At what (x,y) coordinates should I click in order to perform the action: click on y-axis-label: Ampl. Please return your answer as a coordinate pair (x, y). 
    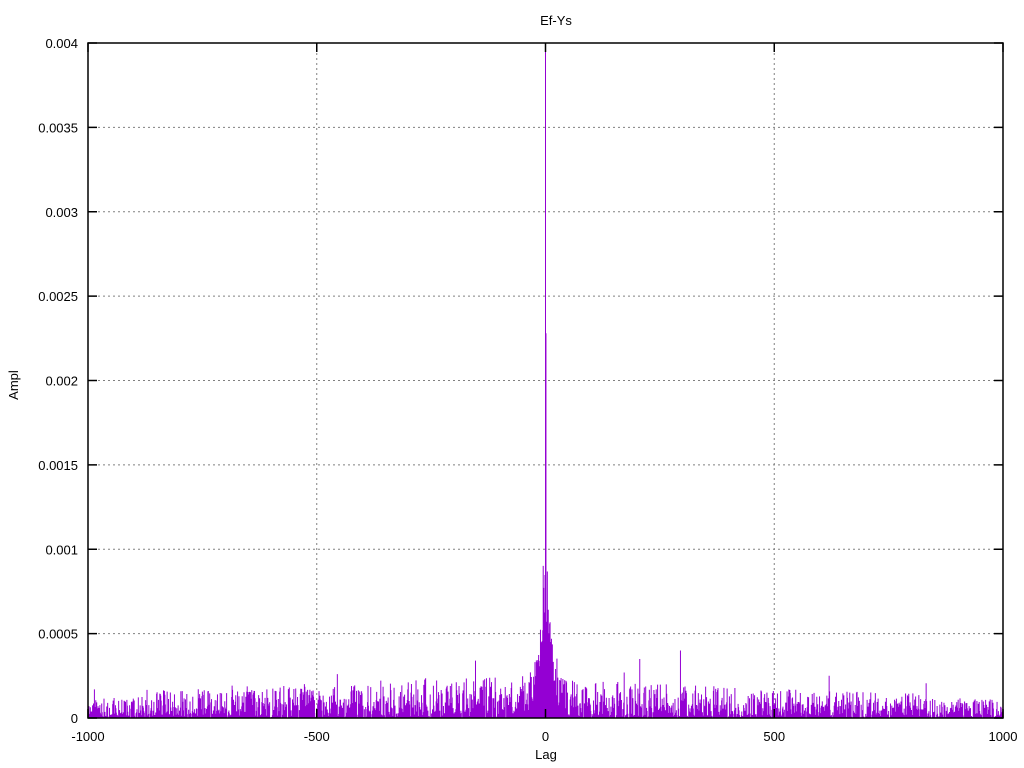
    Looking at the image, I should click on (13, 385).